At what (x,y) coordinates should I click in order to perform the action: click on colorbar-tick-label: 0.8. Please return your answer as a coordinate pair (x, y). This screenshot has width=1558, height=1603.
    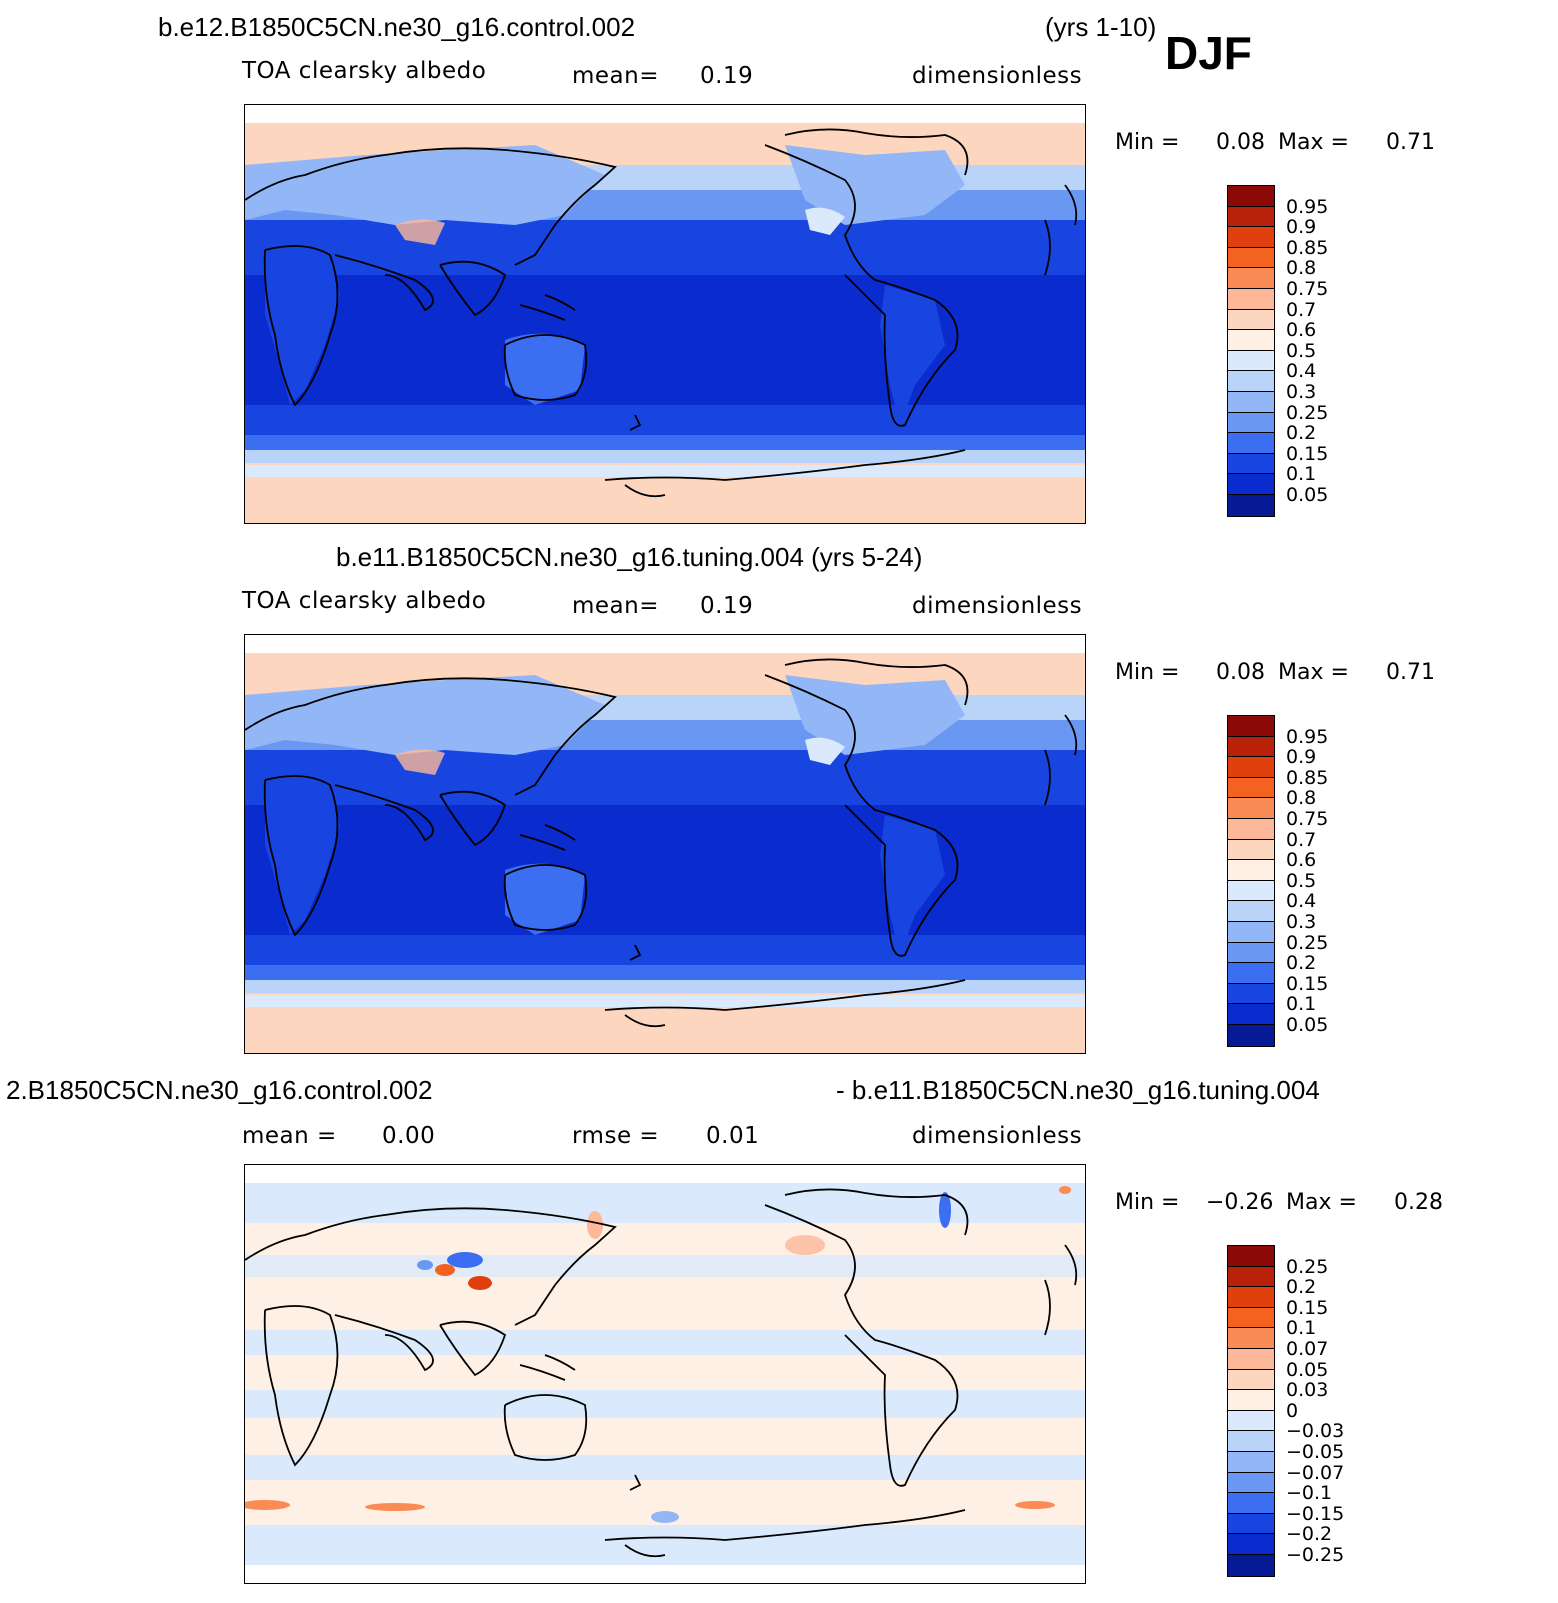
    Looking at the image, I should click on (1301, 268).